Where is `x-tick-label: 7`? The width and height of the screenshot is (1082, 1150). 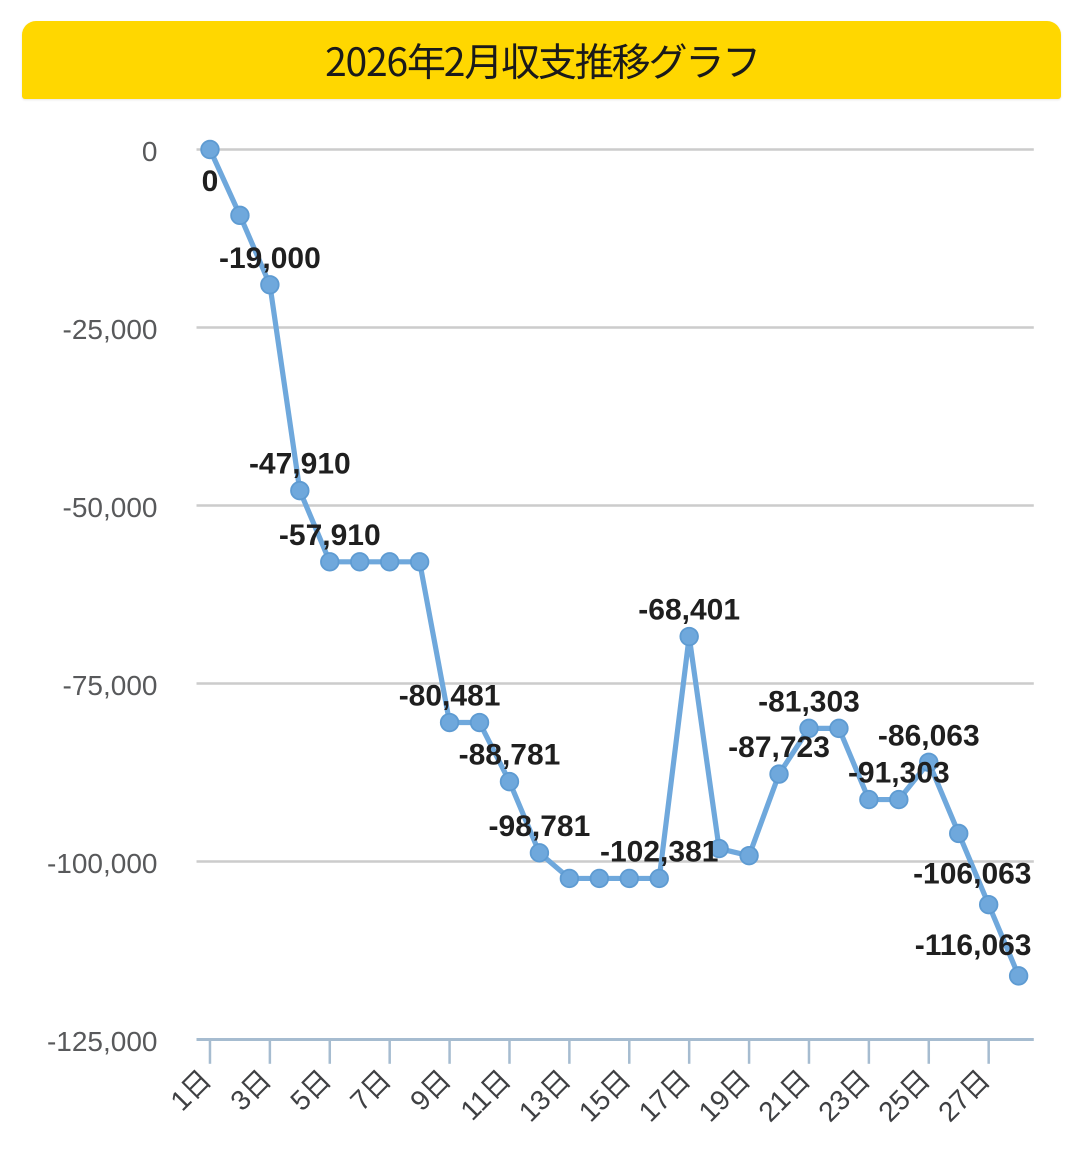 x-tick-label: 7 is located at coordinates (367, 1093).